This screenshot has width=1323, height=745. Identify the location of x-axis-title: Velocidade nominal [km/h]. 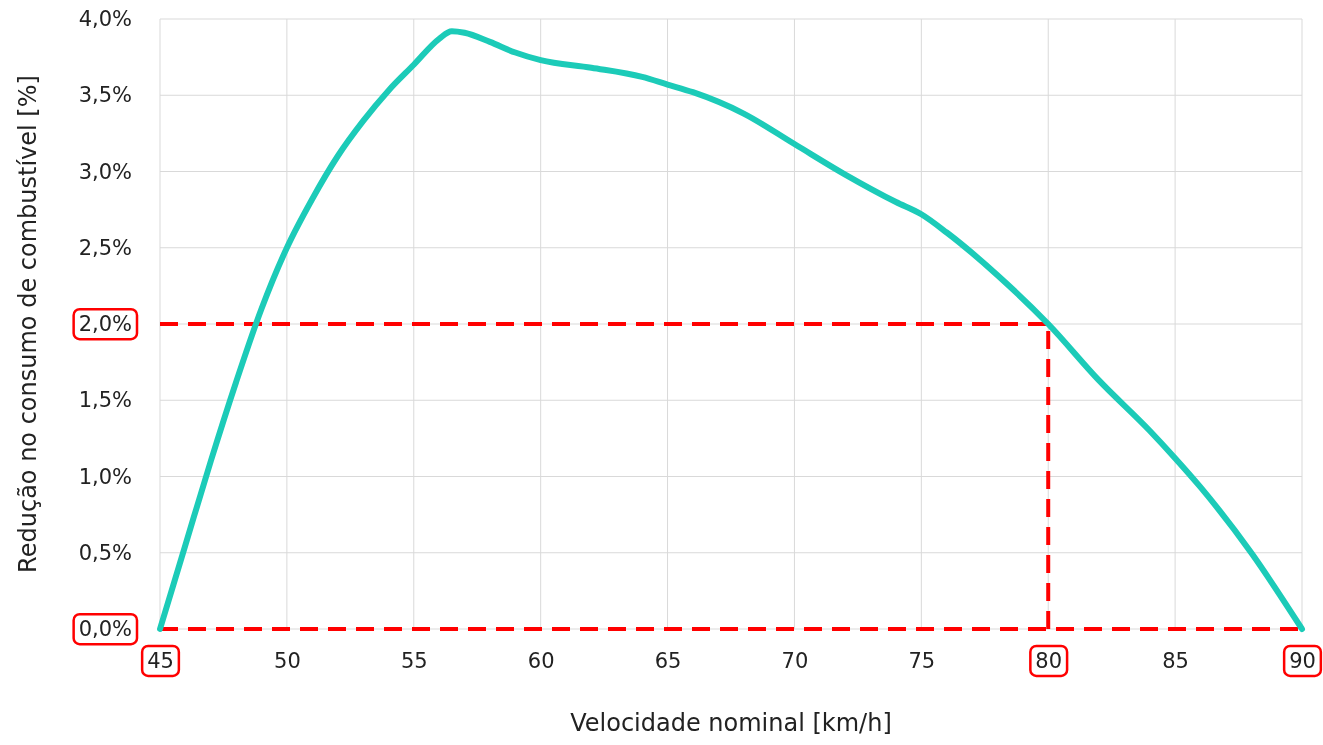
(731, 723).